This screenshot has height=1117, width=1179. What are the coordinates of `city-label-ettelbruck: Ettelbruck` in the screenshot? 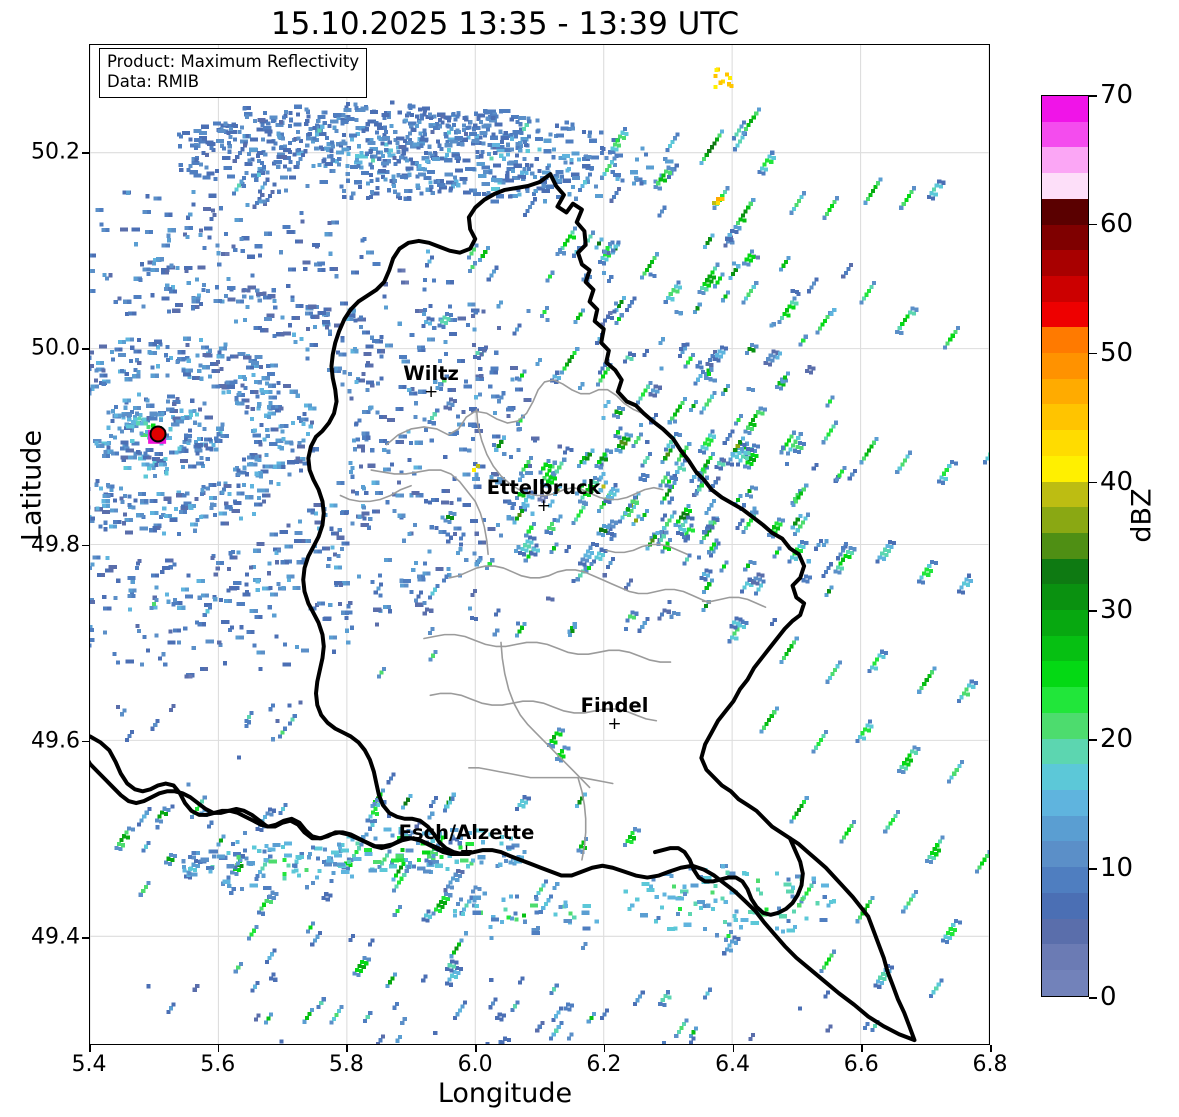 It's located at (543, 488).